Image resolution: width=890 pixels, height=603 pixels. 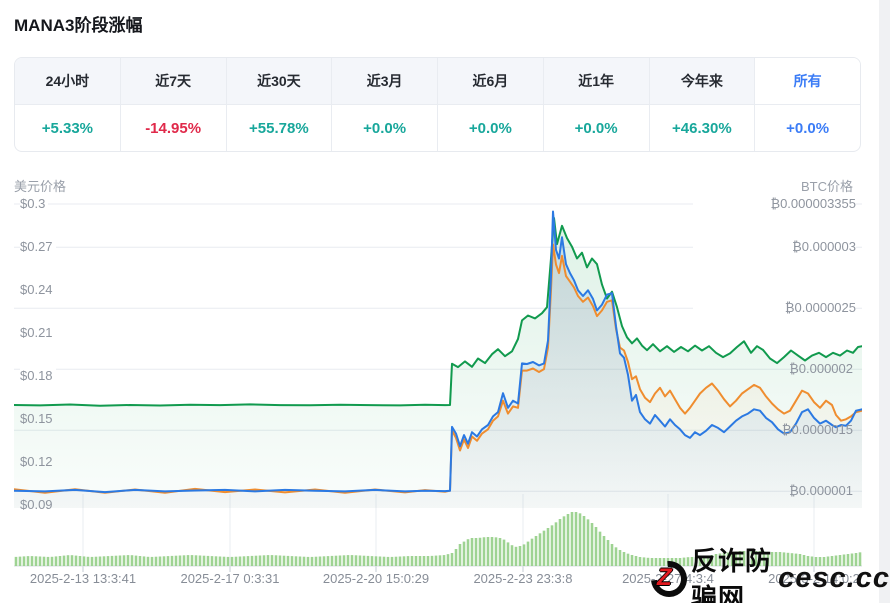 I want to click on watermark: Z 反诈防骗网 cesc.cc, so click(x=766, y=574).